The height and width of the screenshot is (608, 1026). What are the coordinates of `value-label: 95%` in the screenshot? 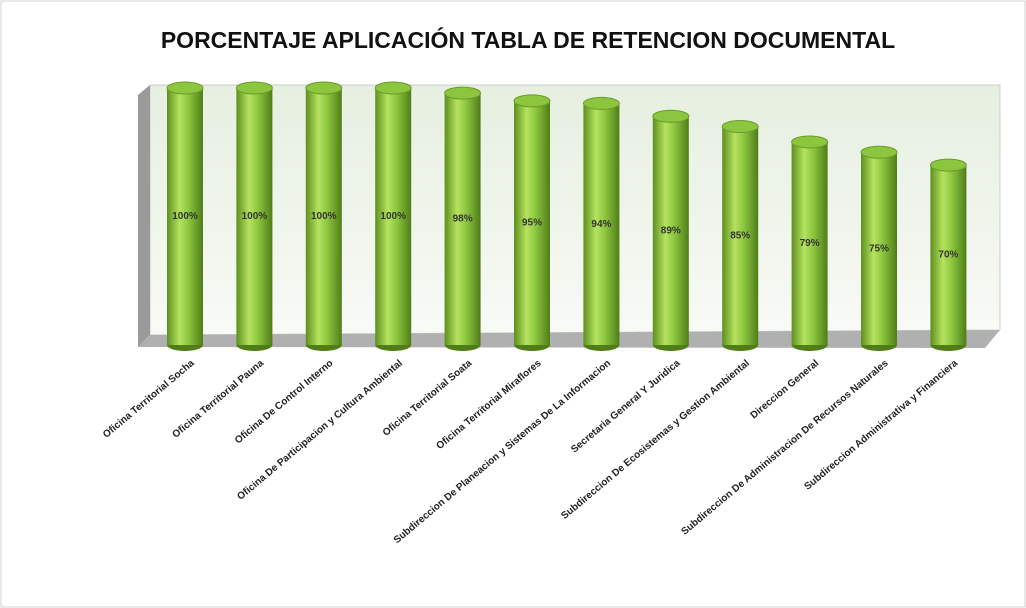 It's located at (532, 223).